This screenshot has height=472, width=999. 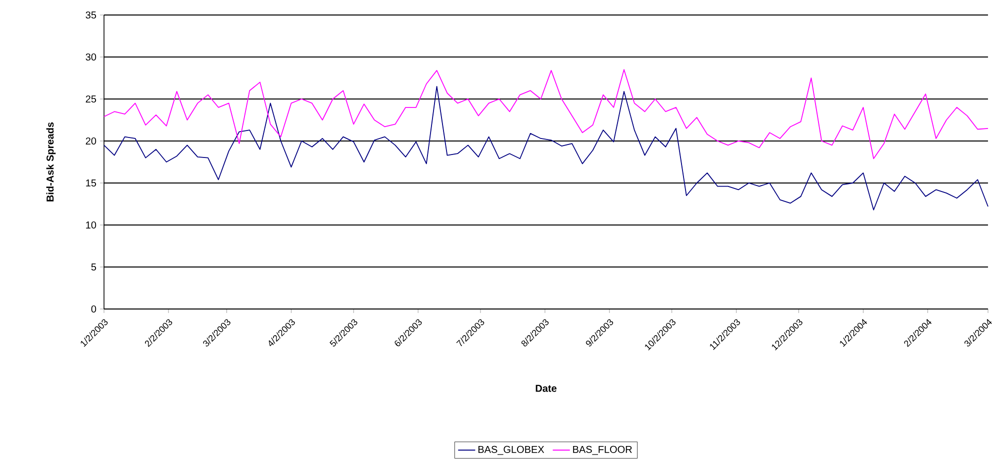 What do you see at coordinates (91, 225) in the screenshot?
I see `y-tick-label: 10` at bounding box center [91, 225].